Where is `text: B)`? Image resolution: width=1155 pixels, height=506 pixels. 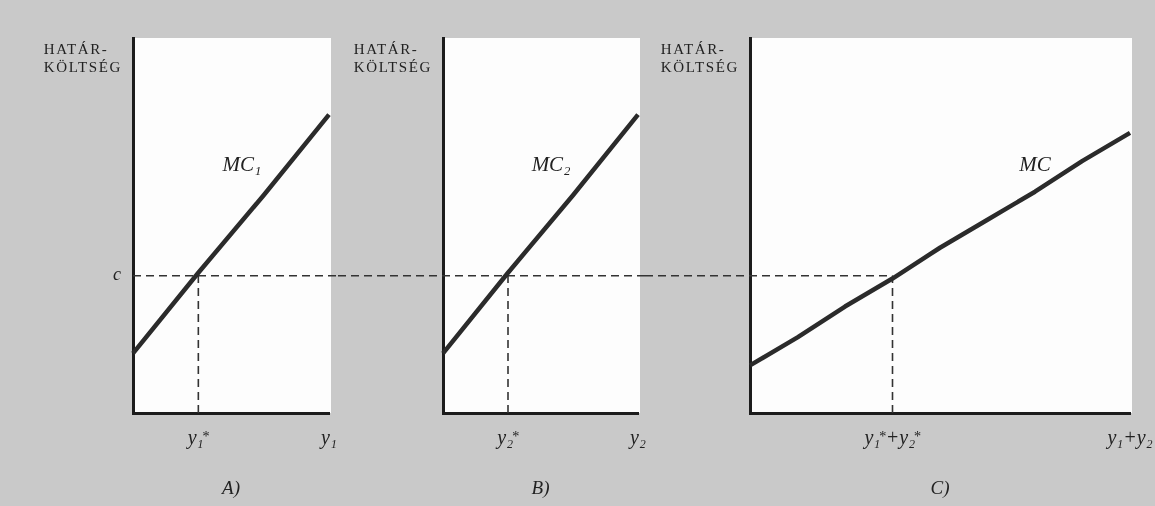 text: B) is located at coordinates (540, 488).